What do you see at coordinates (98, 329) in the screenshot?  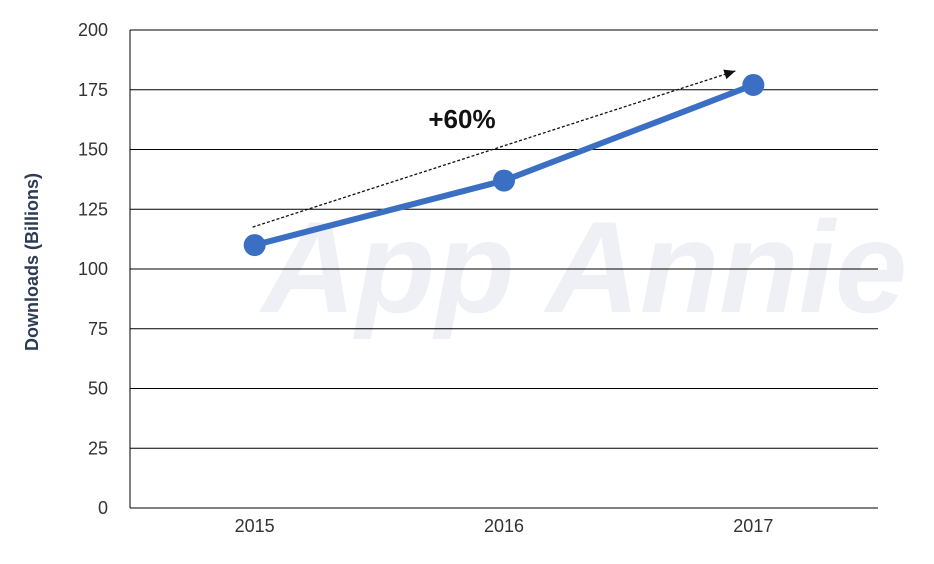 I see `y-tick-75: 75` at bounding box center [98, 329].